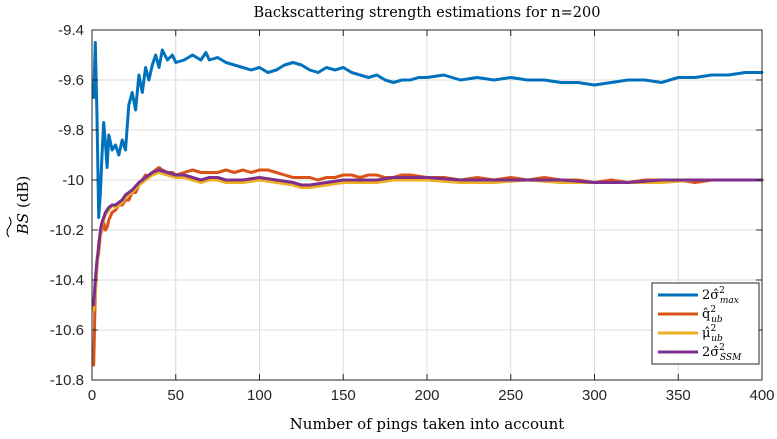 This screenshot has width=777, height=439. I want to click on y-tick-label: -10.8, so click(67, 380).